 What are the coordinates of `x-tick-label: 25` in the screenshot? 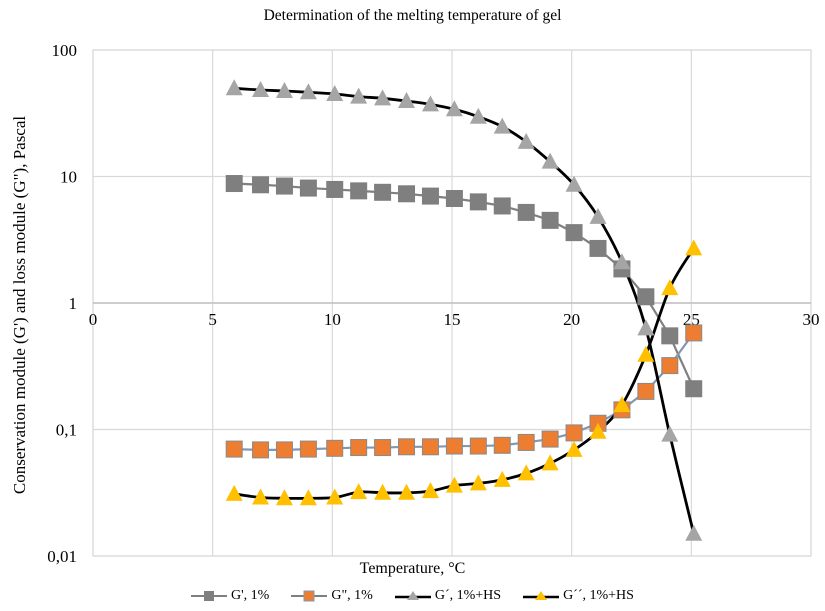 It's located at (691, 319).